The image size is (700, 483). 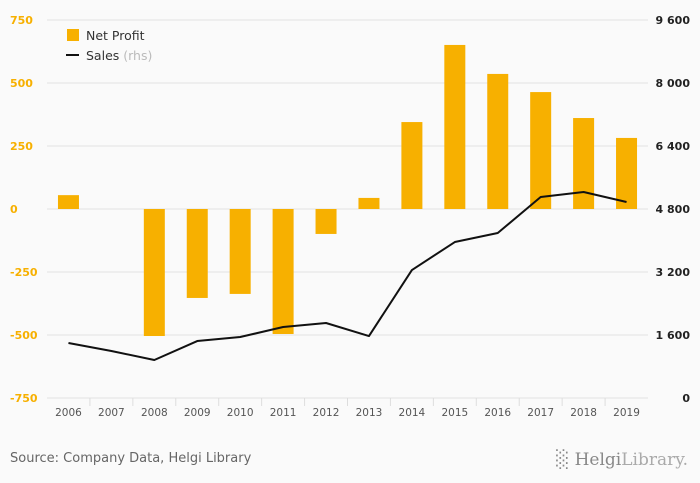 What do you see at coordinates (24, 335) in the screenshot?
I see `y-left-tick-label: -500` at bounding box center [24, 335].